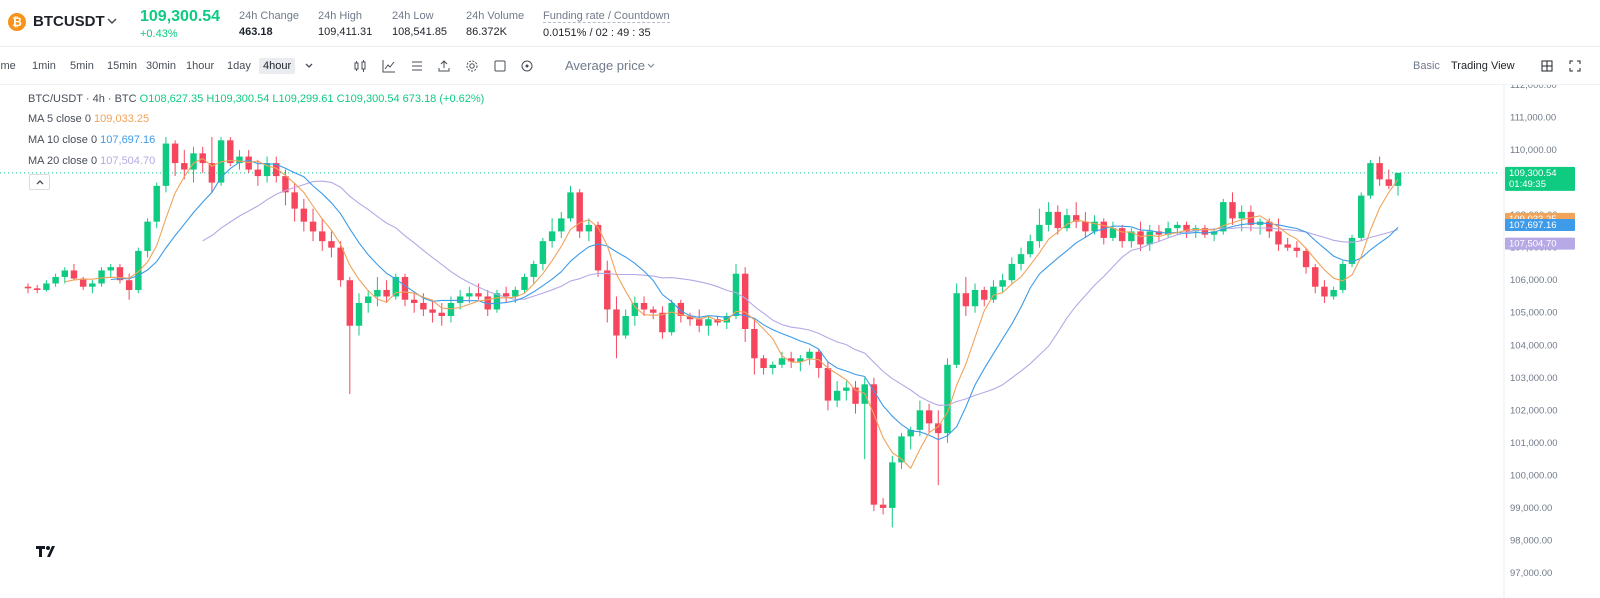 The width and height of the screenshot is (1600, 598). I want to click on tradingview-logo-icon, so click(46, 551).